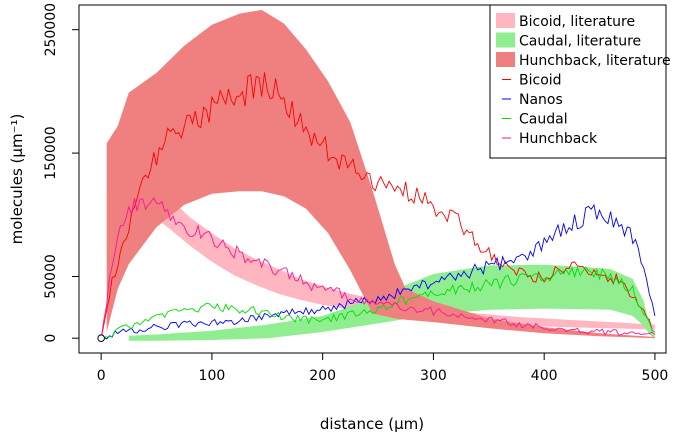  I want to click on legend-label-bicoid-literature: Bicoid, literature, so click(577, 22).